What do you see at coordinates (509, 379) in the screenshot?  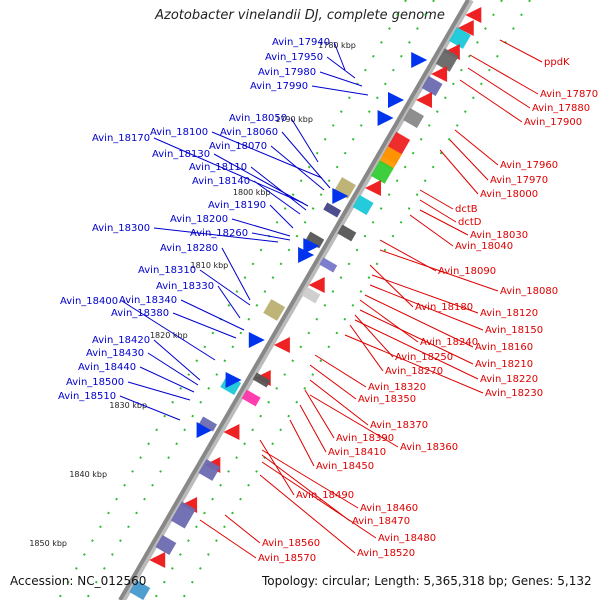 I see `gene-label-minus: Avin_18220` at bounding box center [509, 379].